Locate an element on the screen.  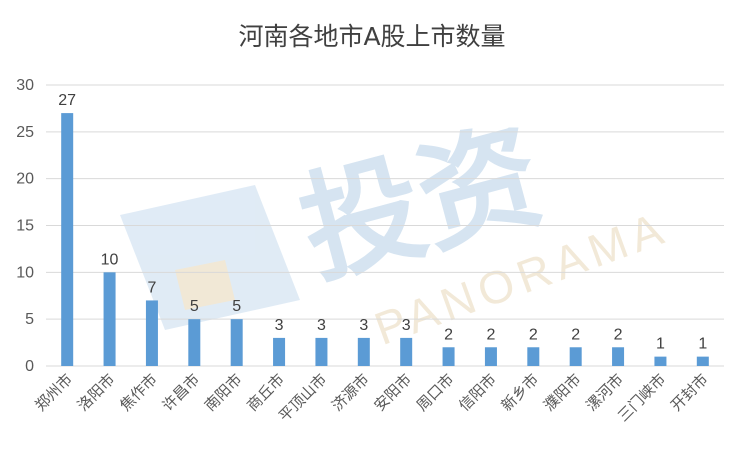
x-tick-label: 濮阳市 is located at coordinates (562, 392).